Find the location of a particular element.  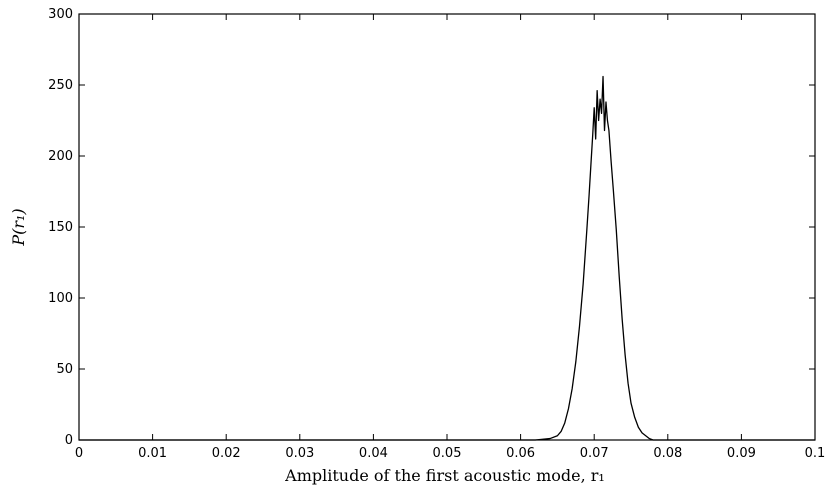

x-tick-label: 0.08 is located at coordinates (667, 453).